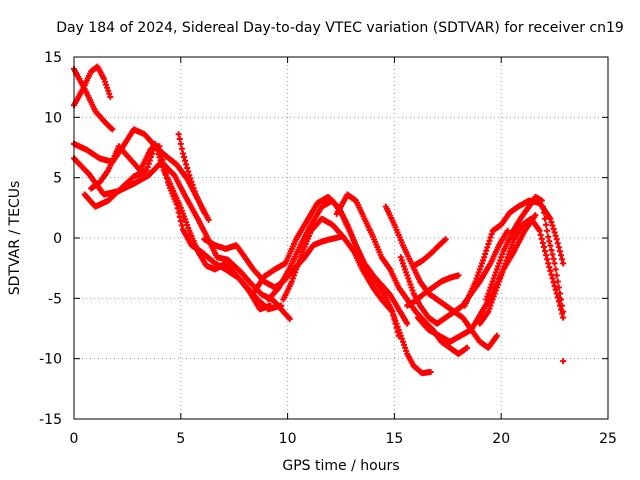 Image resolution: width=640 pixels, height=480 pixels. Describe the element at coordinates (357, 296) in the screenshot. I see `series-track-k` at that location.